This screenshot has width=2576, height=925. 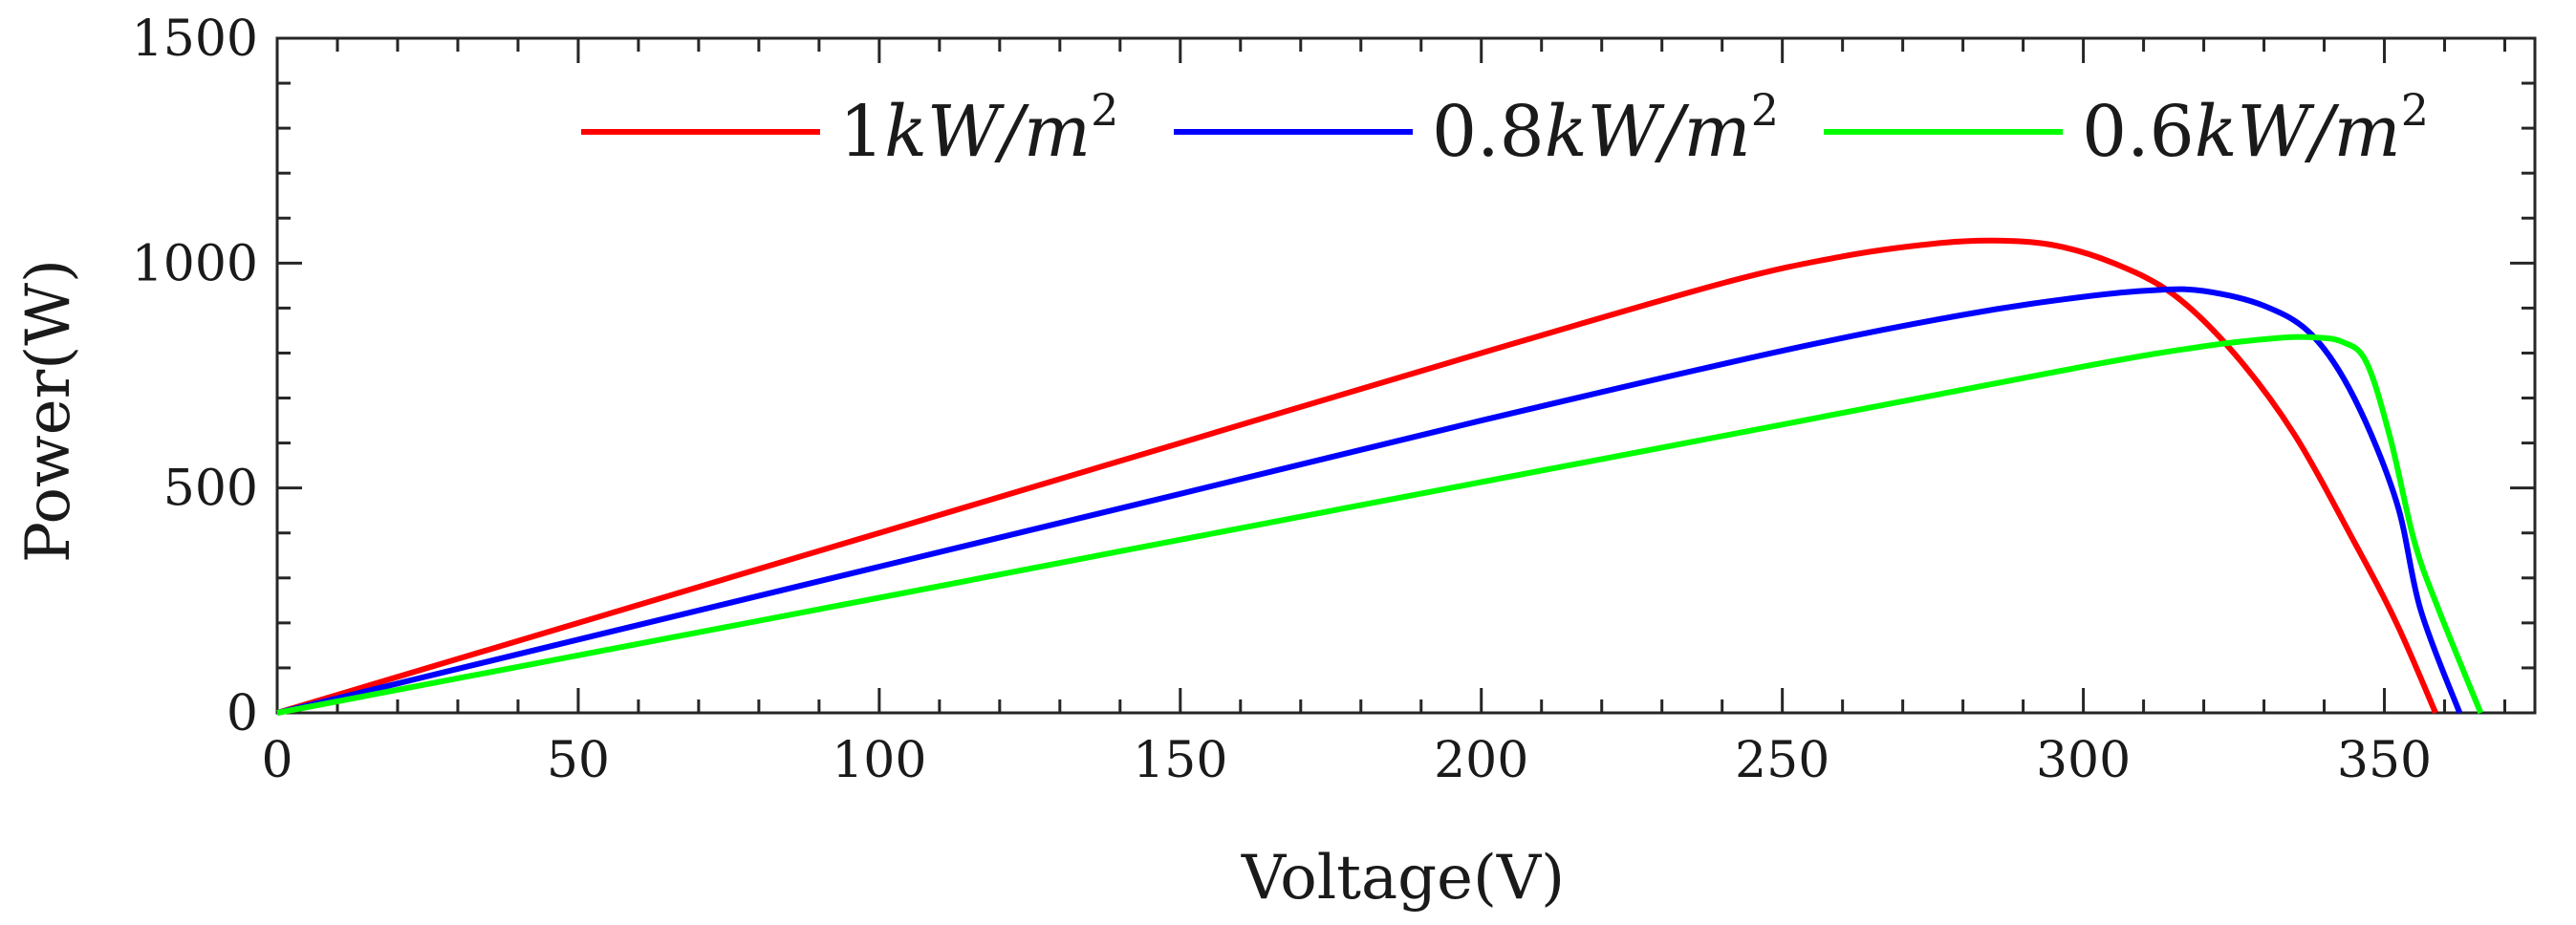 What do you see at coordinates (1782, 760) in the screenshot?
I see `x-tick-label: 250` at bounding box center [1782, 760].